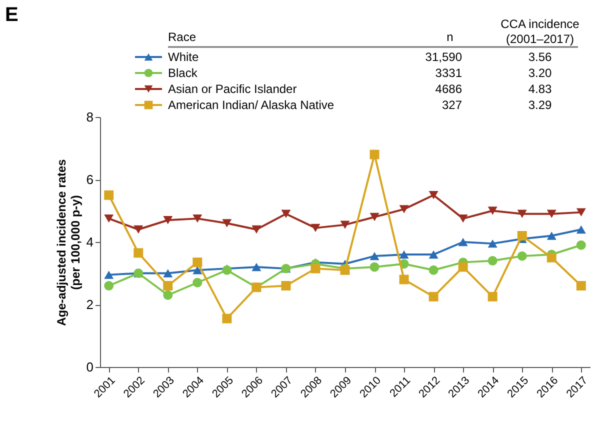 The image size is (607, 436). I want to click on y-tick-label: 4, so click(90, 242).